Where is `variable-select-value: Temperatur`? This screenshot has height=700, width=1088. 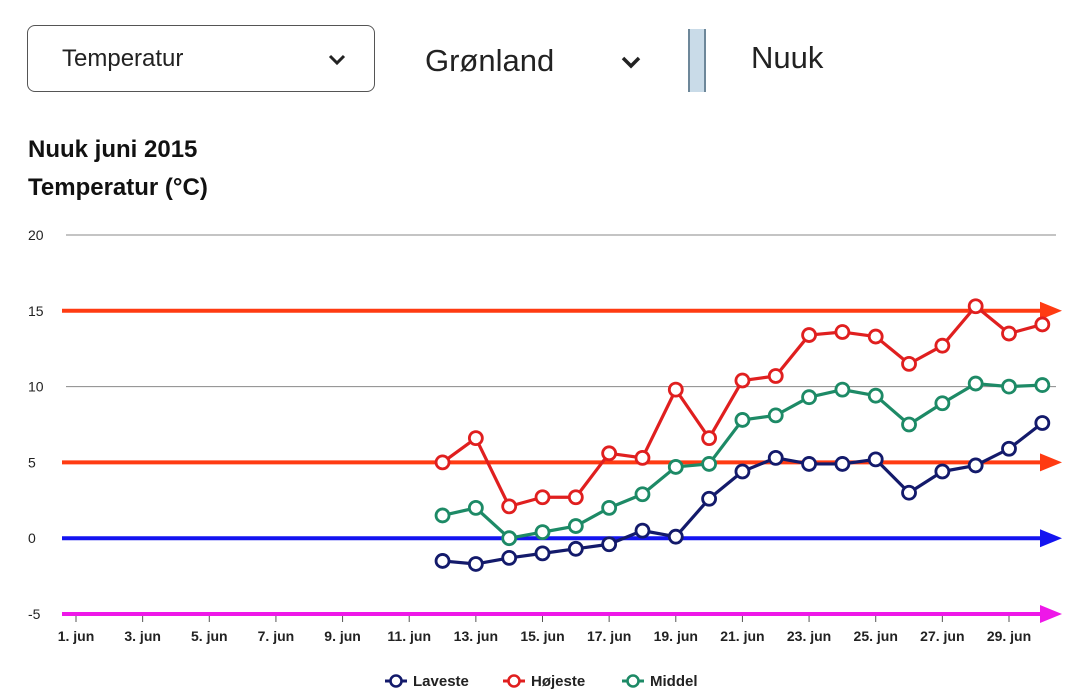 variable-select-value: Temperatur is located at coordinates (123, 58).